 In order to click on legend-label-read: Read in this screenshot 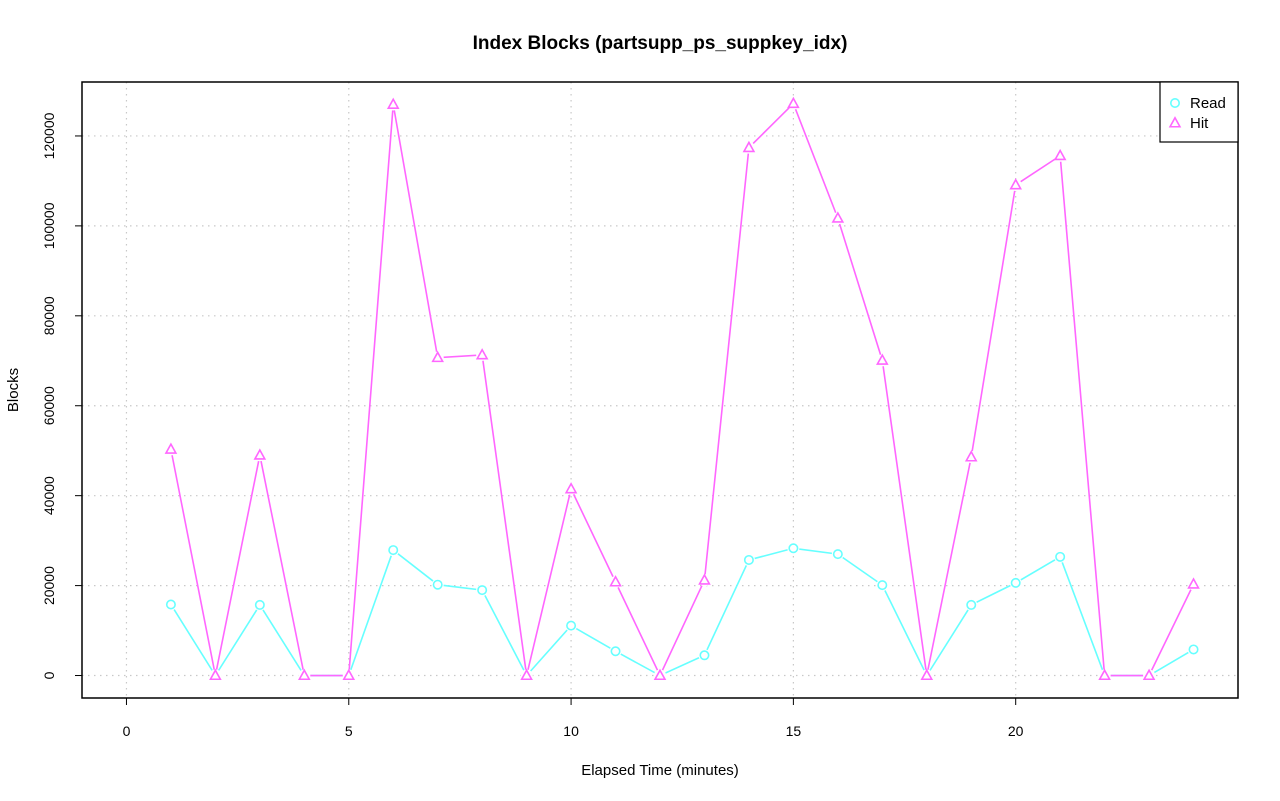, I will do `click(1208, 103)`.